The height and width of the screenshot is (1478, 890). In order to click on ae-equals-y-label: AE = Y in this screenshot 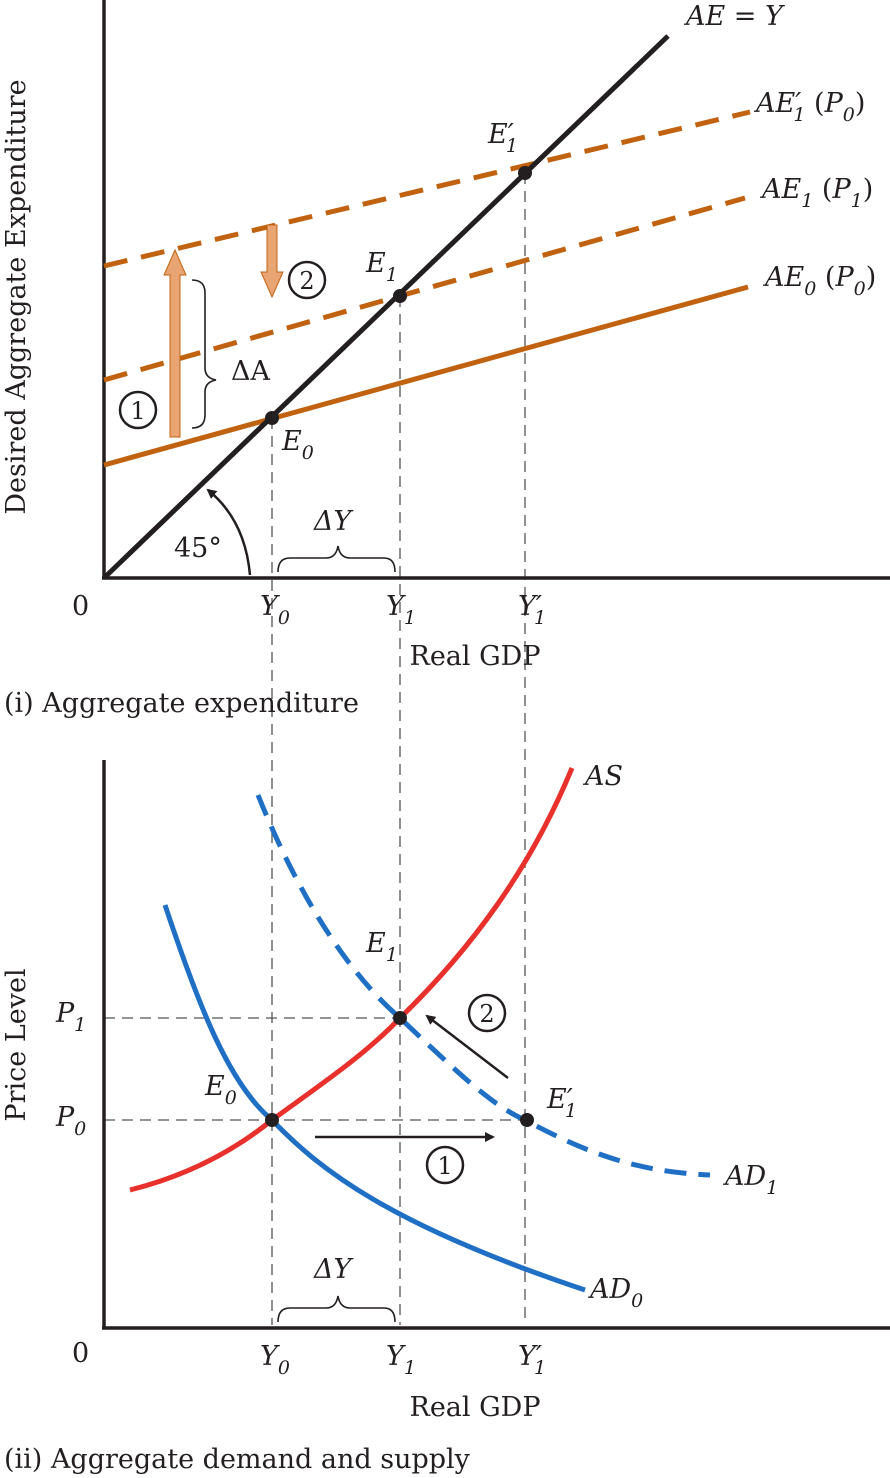, I will do `click(734, 16)`.